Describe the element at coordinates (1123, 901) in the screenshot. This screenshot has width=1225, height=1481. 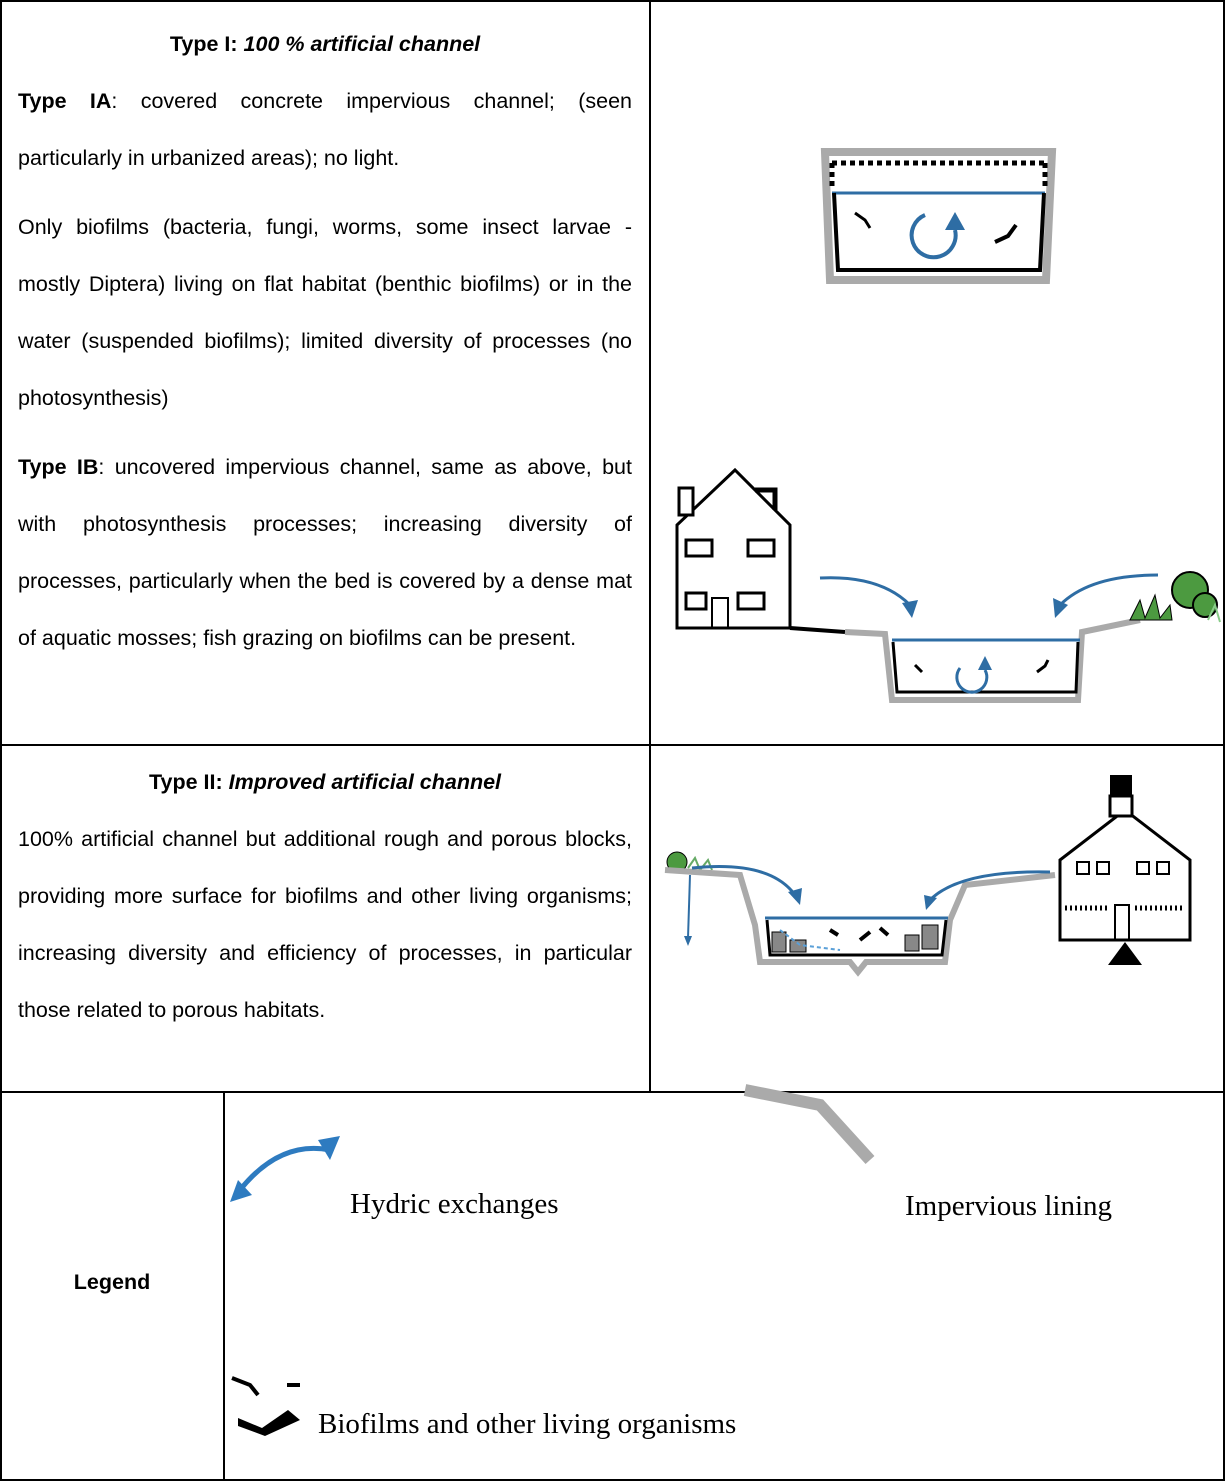
I see `shape-g` at that location.